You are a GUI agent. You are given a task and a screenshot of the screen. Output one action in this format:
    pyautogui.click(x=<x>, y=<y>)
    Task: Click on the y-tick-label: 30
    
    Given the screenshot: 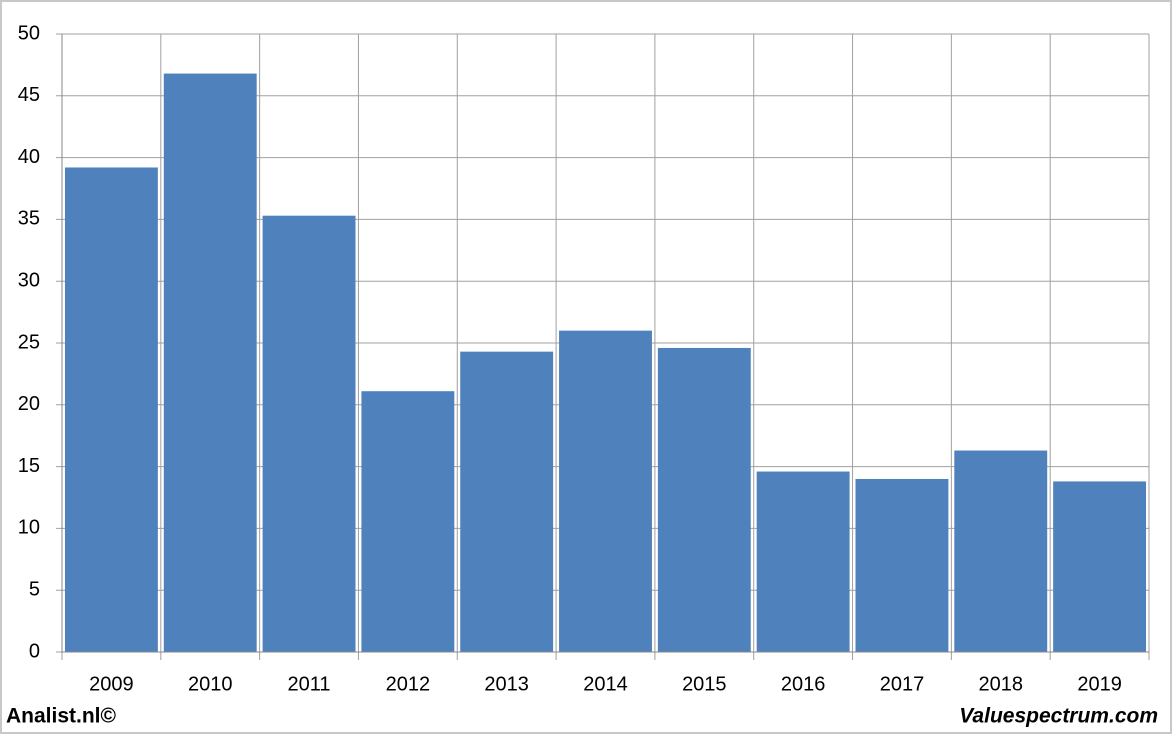 What is the action you would take?
    pyautogui.click(x=29, y=280)
    